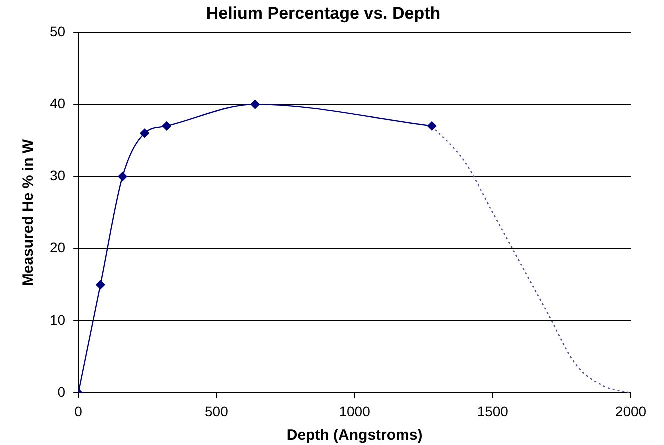 This screenshot has height=445, width=664. Describe the element at coordinates (355, 411) in the screenshot. I see `x-tick-label: 1000` at that location.